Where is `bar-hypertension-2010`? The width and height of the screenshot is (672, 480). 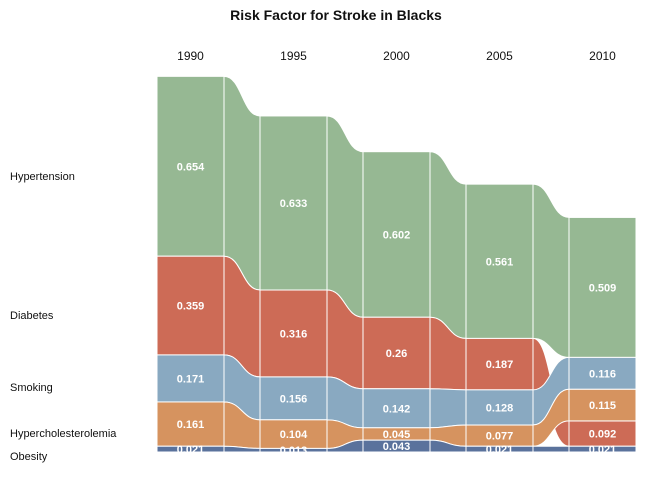 bar-hypertension-2010 is located at coordinates (602, 287).